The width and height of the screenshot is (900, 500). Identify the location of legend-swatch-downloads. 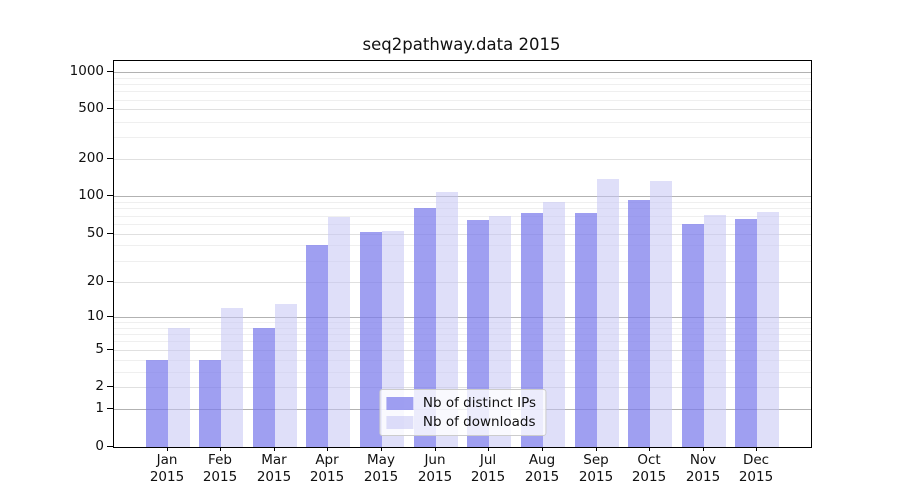
(399, 422).